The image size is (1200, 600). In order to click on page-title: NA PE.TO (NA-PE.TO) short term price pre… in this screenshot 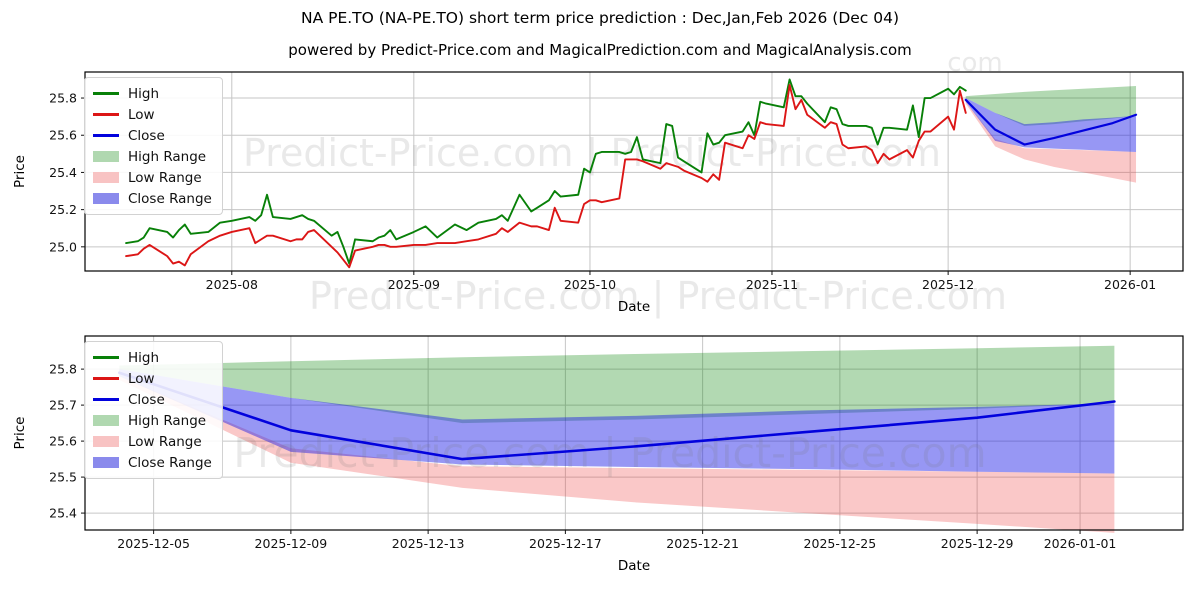, I will do `click(600, 18)`.